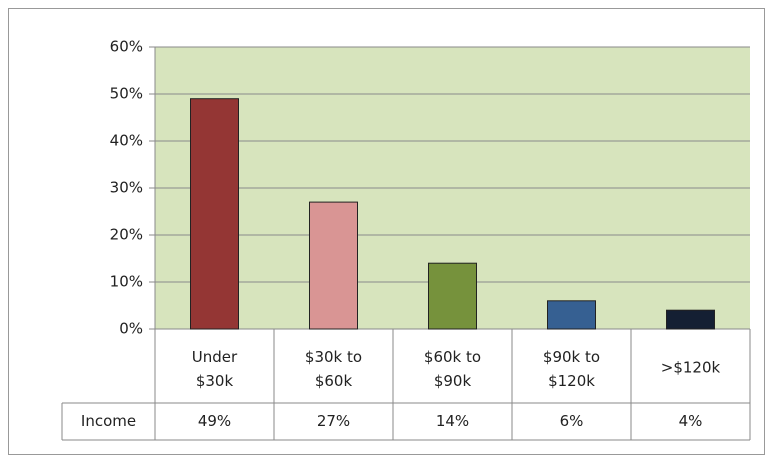 This screenshot has height=468, width=773. Describe the element at coordinates (691, 421) in the screenshot. I see `data-label: 4%` at that location.